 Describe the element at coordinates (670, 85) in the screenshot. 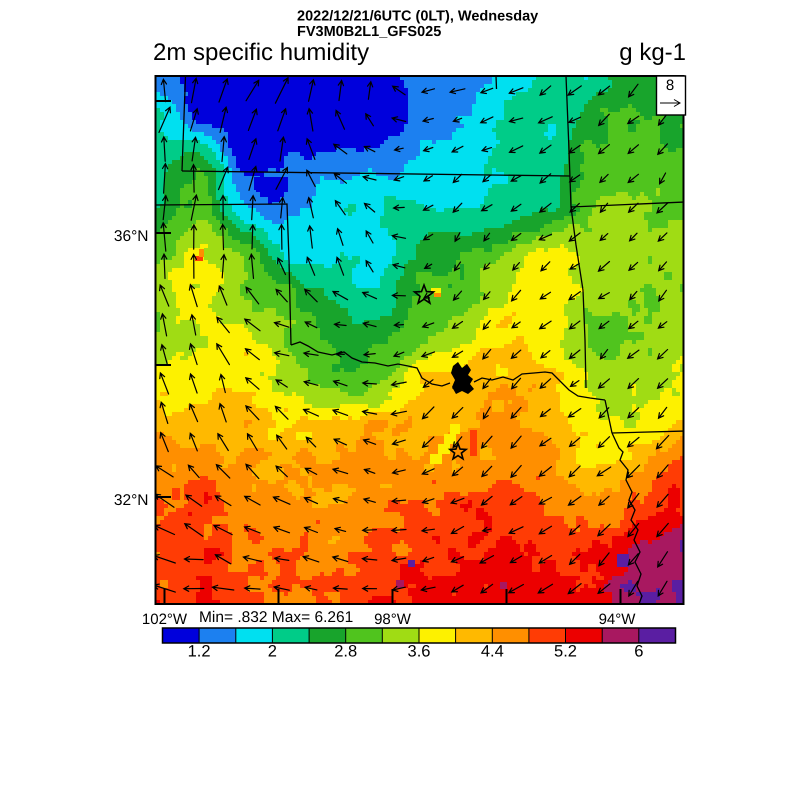

I see `svg-text: 8` at that location.